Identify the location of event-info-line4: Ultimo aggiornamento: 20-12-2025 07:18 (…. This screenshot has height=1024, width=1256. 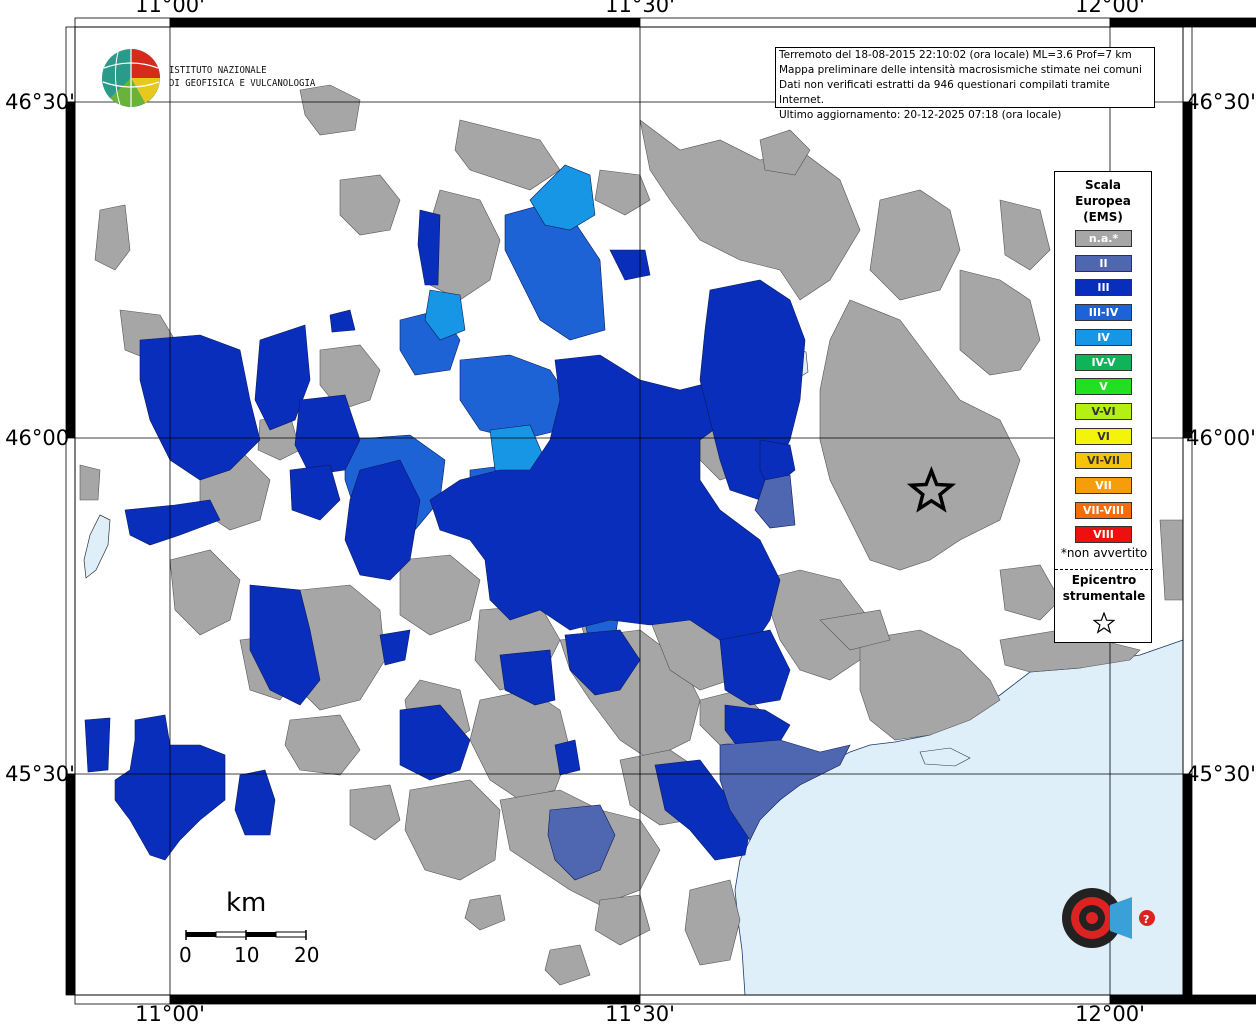
(920, 115).